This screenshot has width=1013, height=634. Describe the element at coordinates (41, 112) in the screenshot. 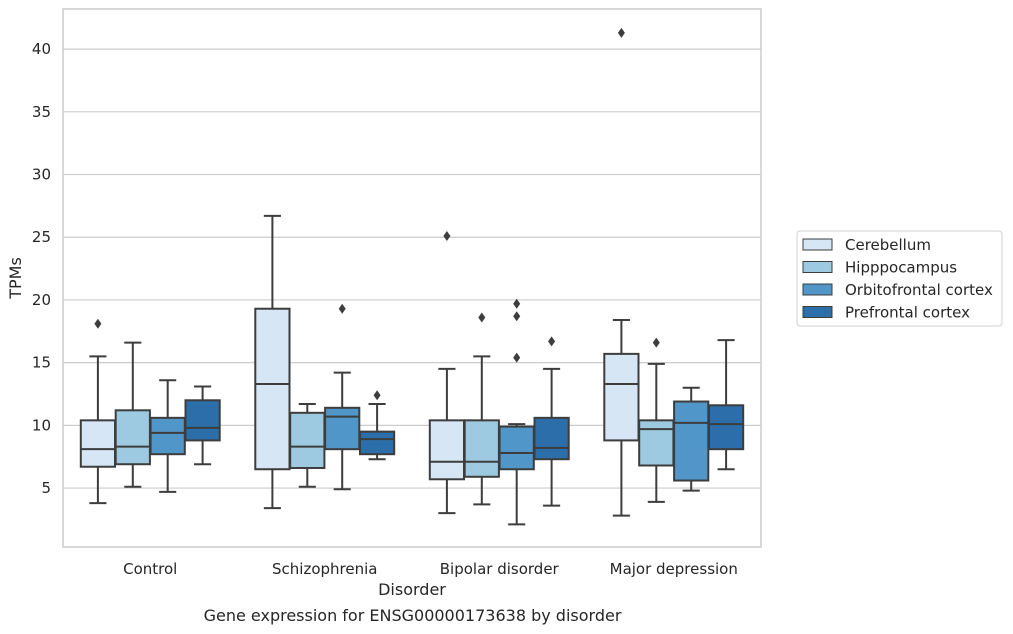

I see `y-tick-label: 35` at that location.